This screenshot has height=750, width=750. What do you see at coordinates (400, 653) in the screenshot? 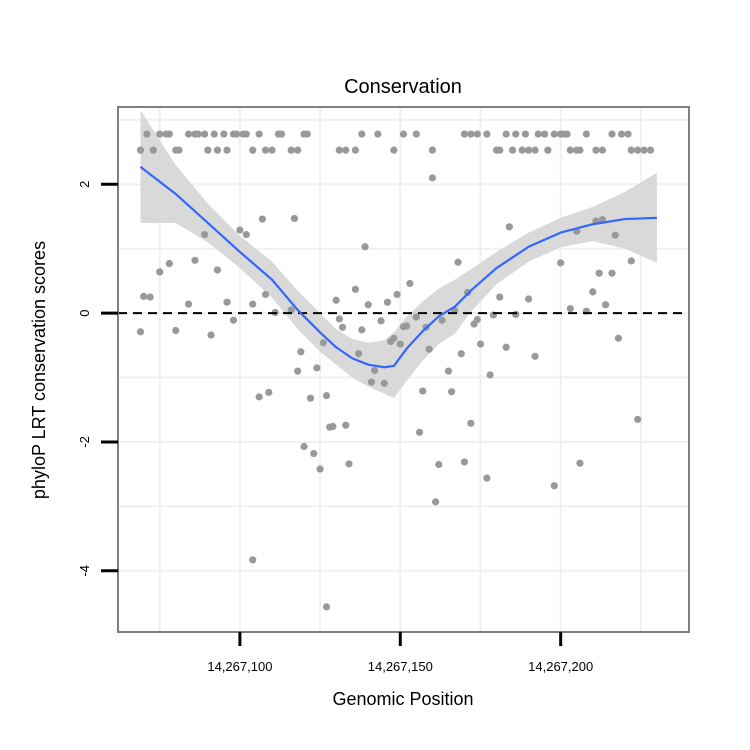
I see `x-axis-ticks: 14,267,100 14,267,150 14,267,200` at bounding box center [400, 653].